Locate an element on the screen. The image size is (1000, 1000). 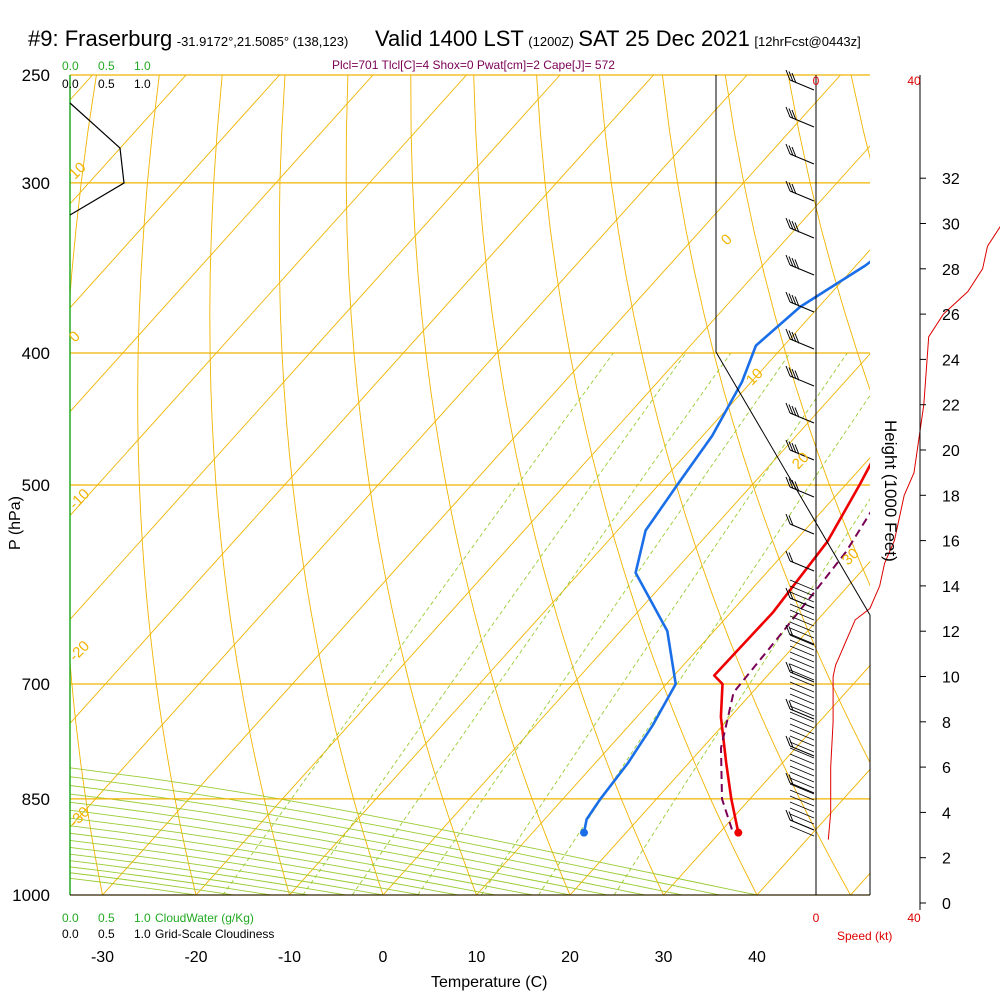
speed-tick-label-top: 0 is located at coordinates (816, 81).